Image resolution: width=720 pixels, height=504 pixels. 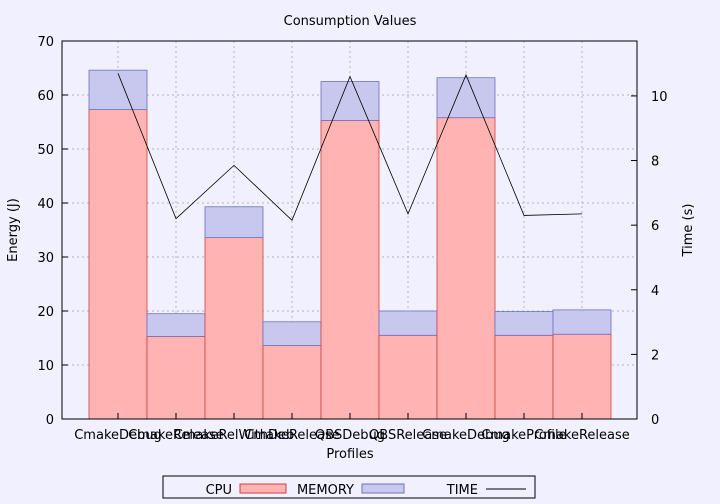 What do you see at coordinates (655, 226) in the screenshot?
I see `y2-tick-label: 6` at bounding box center [655, 226].